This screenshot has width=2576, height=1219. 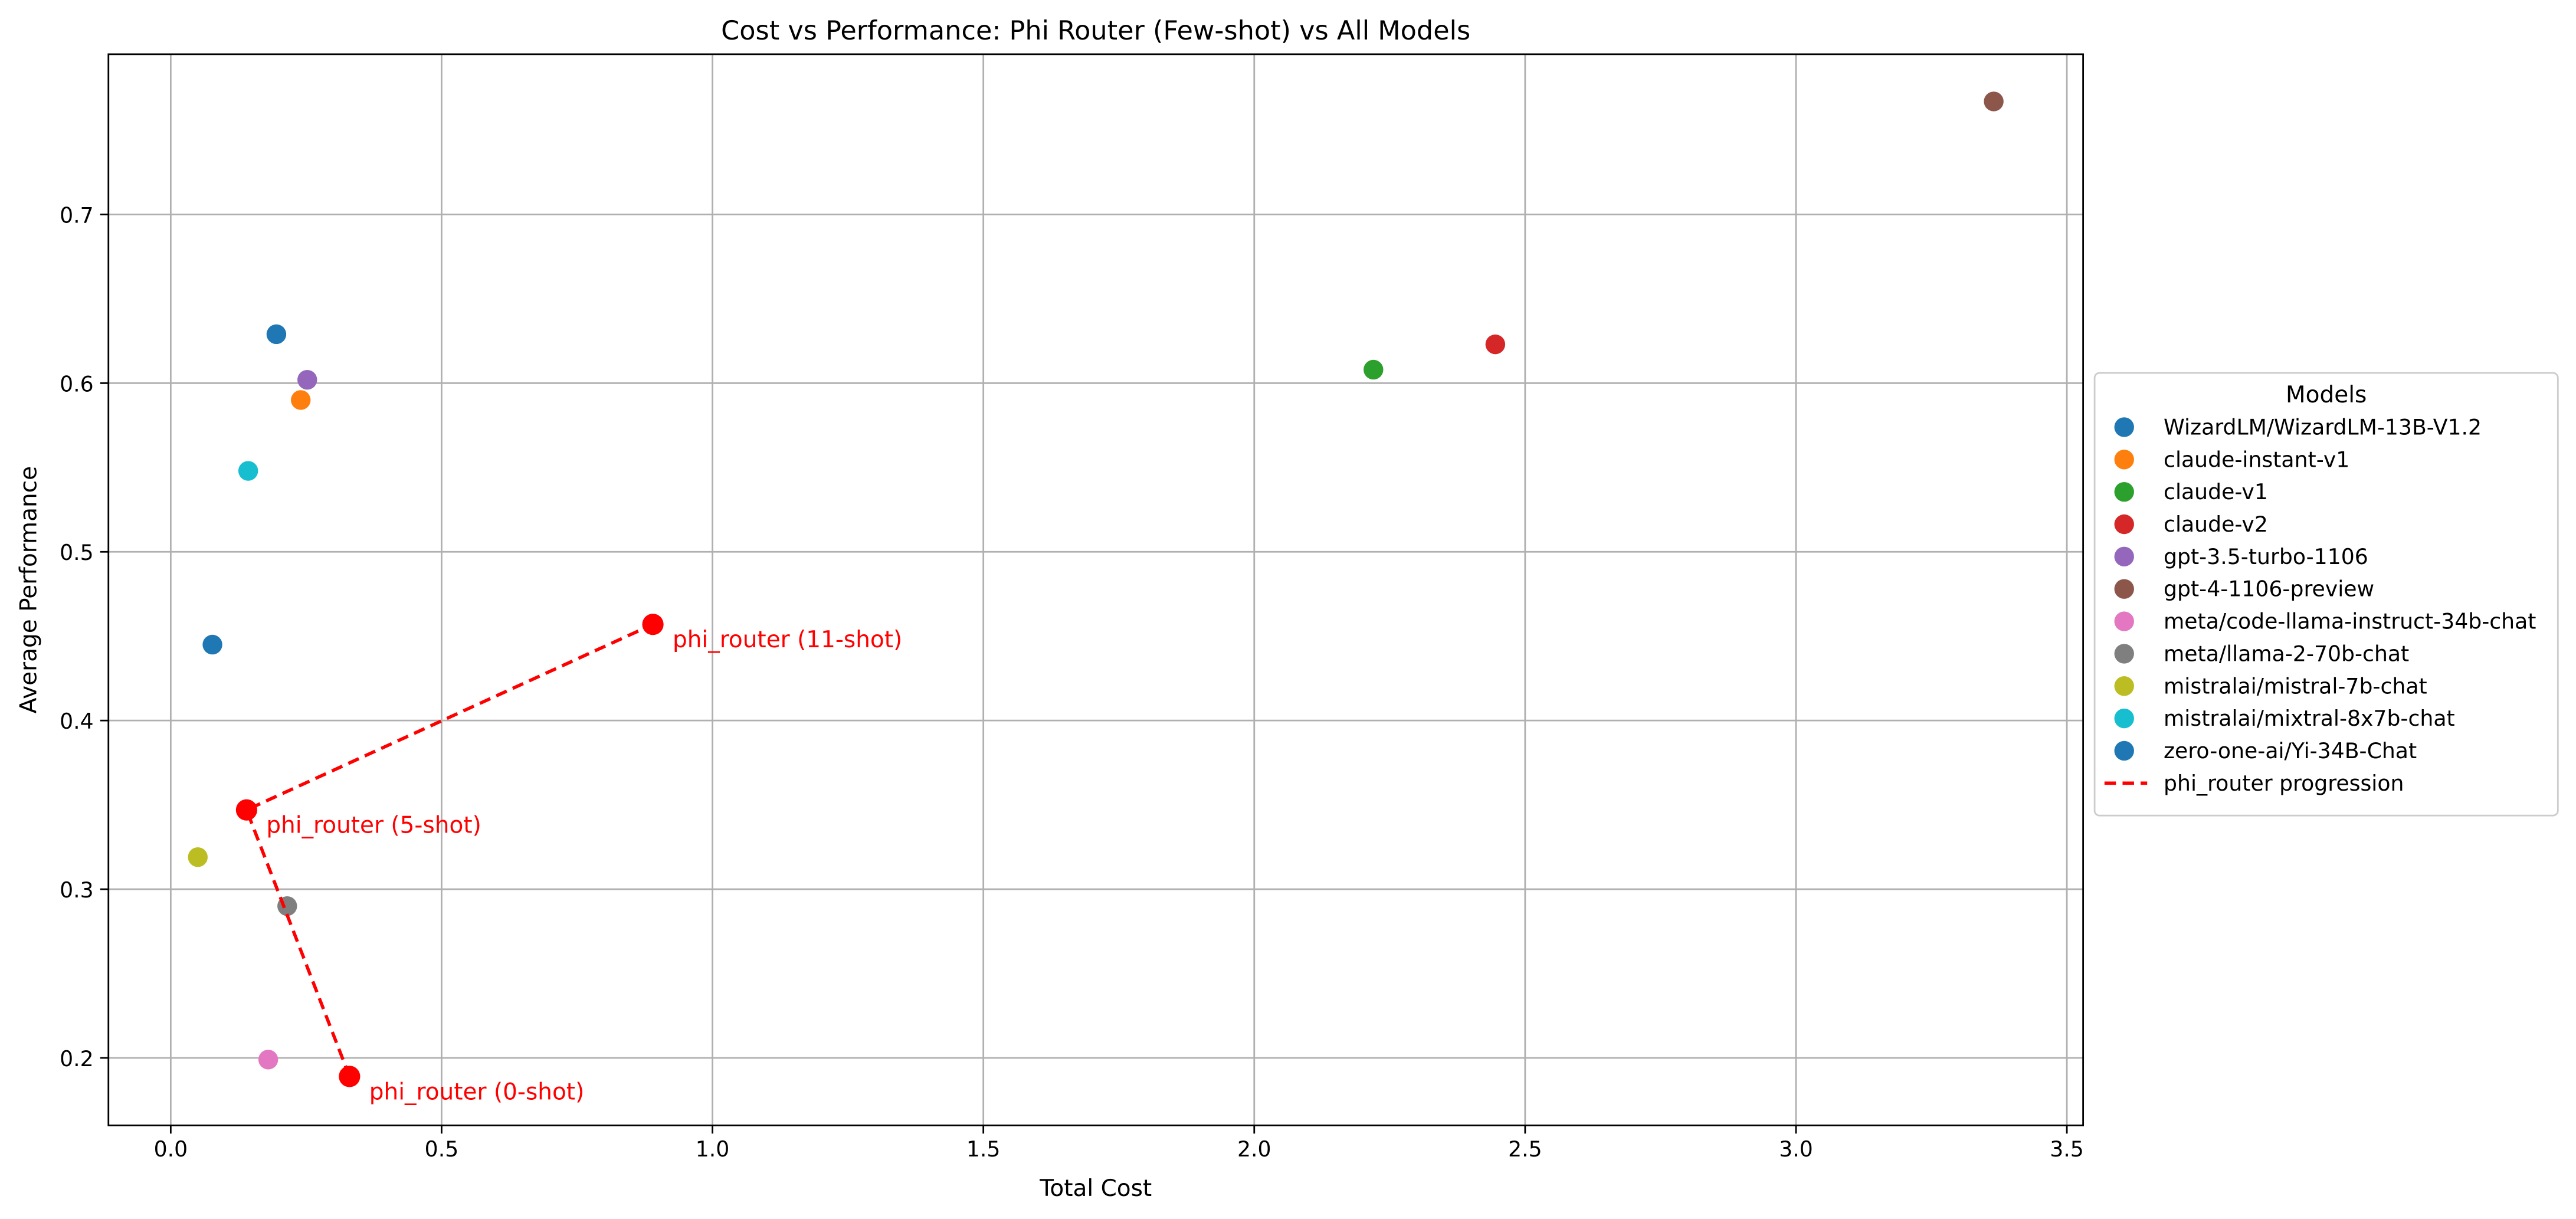 I want to click on legend-label: meta/llama-2-70b-chat, so click(x=2286, y=653).